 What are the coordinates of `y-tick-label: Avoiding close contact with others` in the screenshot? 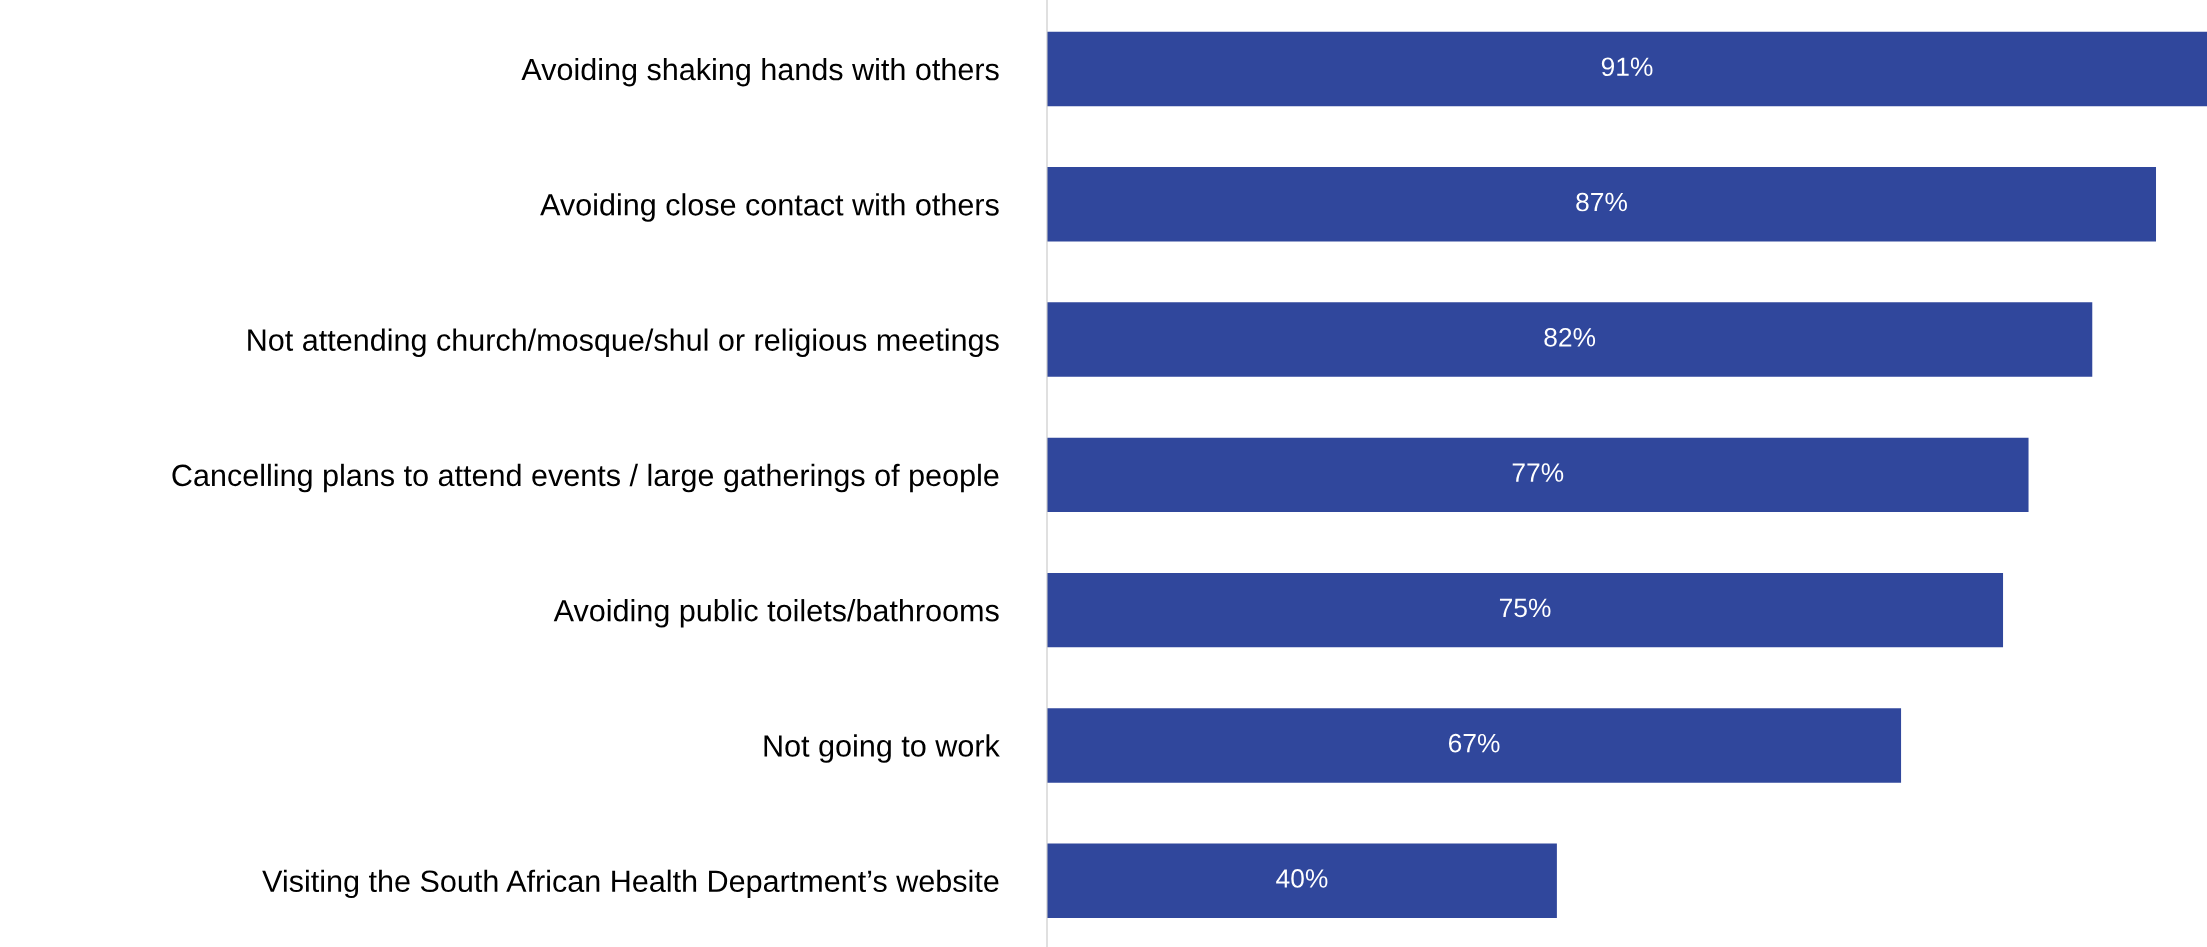 It's located at (769, 207).